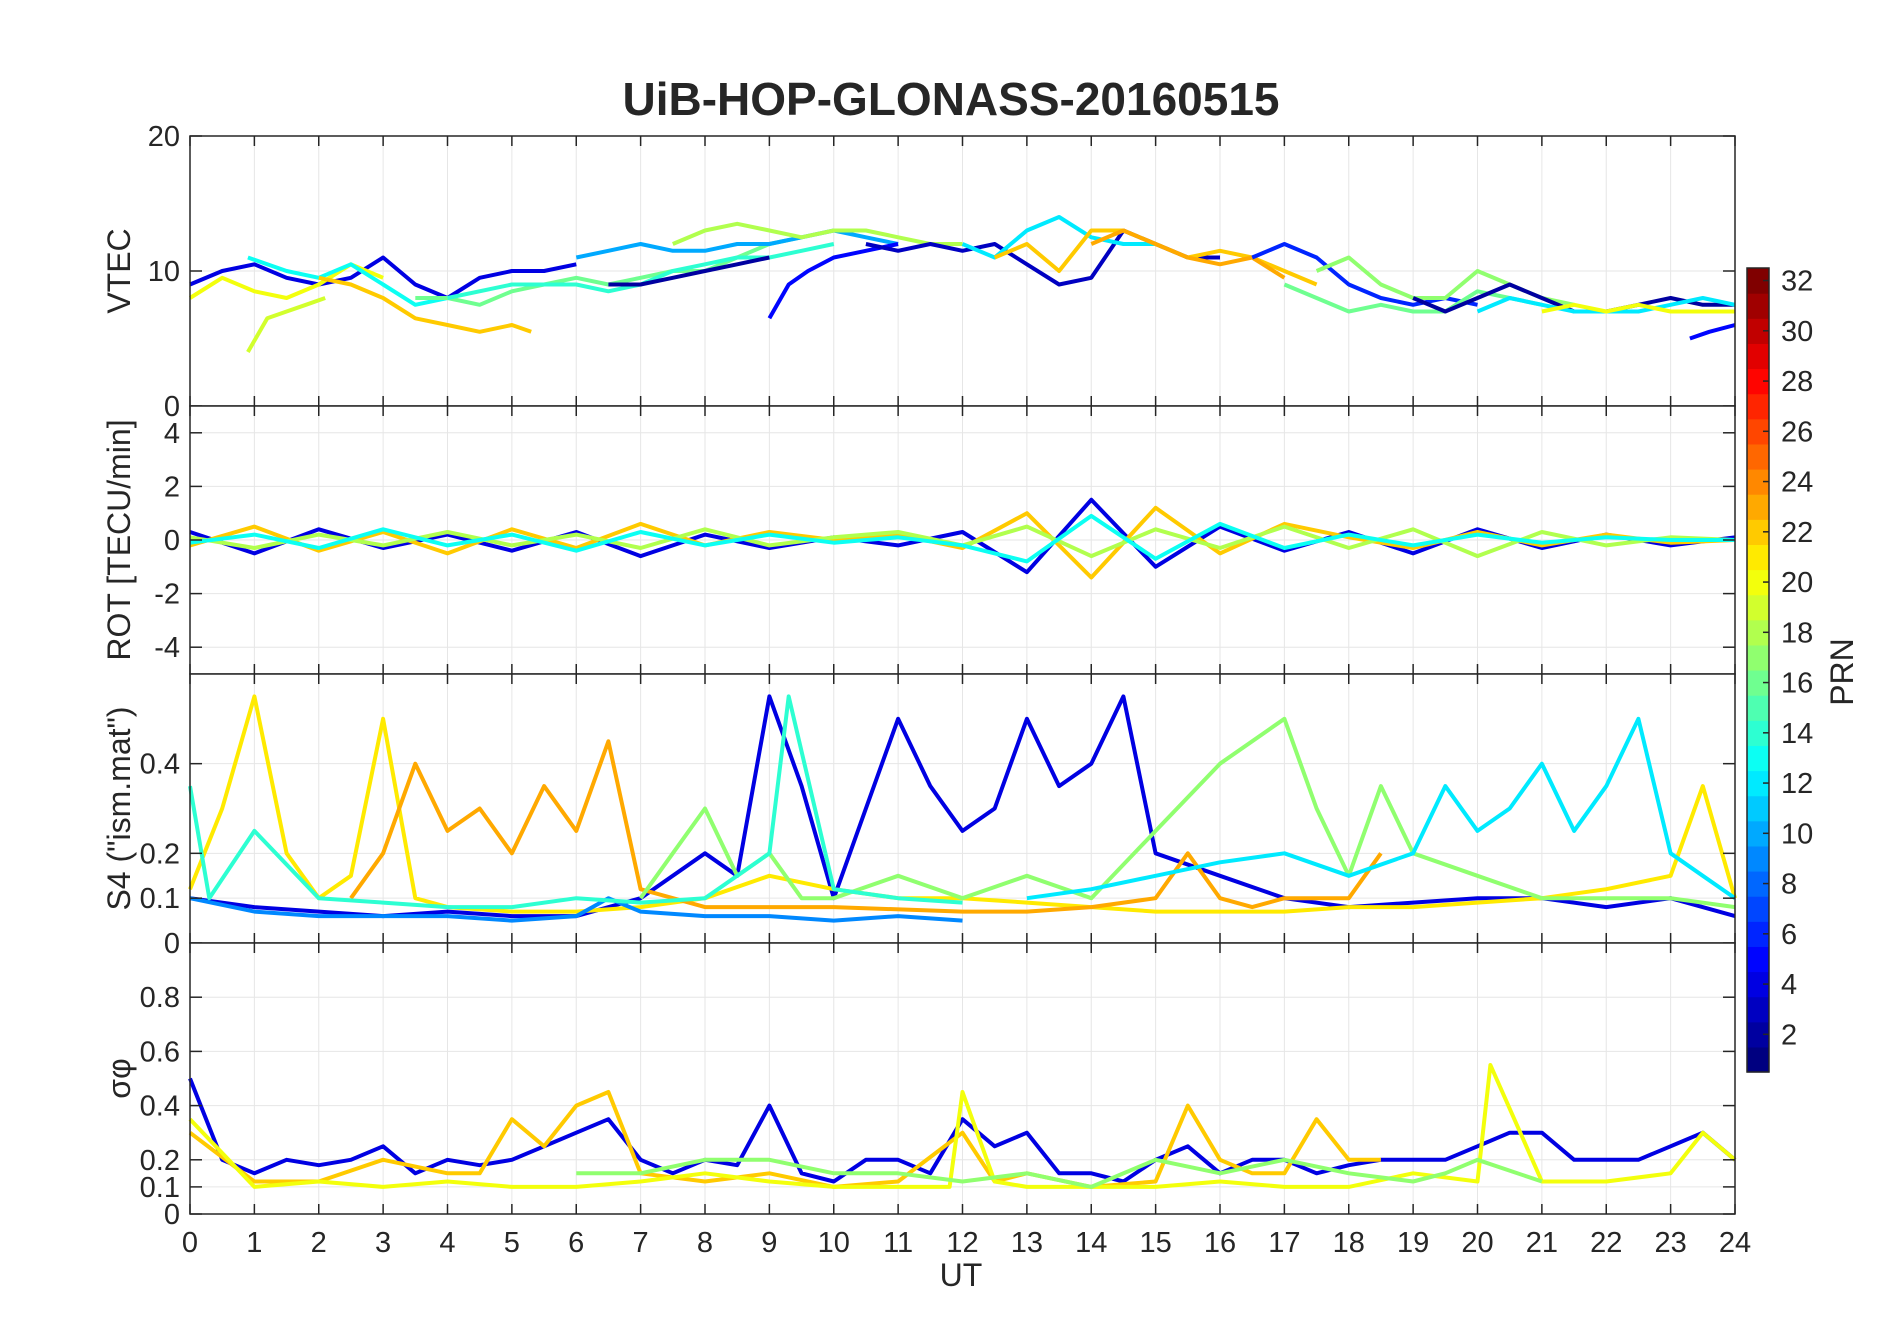 The image size is (1902, 1330). Describe the element at coordinates (1027, 1243) in the screenshot. I see `x-tick-label: 13` at that location.